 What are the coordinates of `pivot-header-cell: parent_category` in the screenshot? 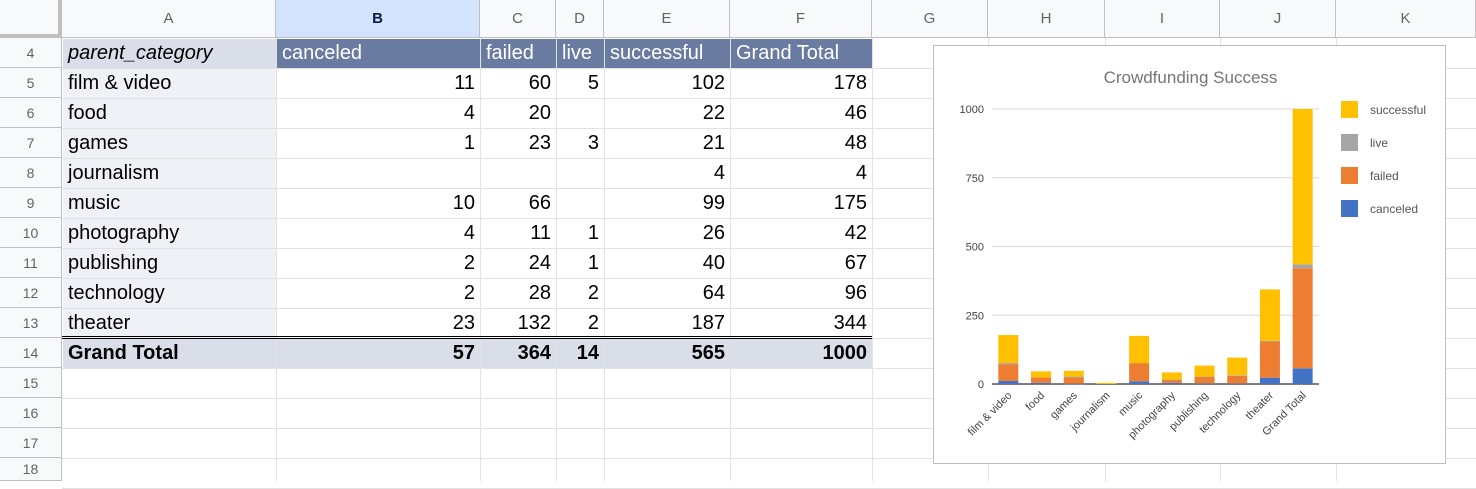 It's located at (169, 53).